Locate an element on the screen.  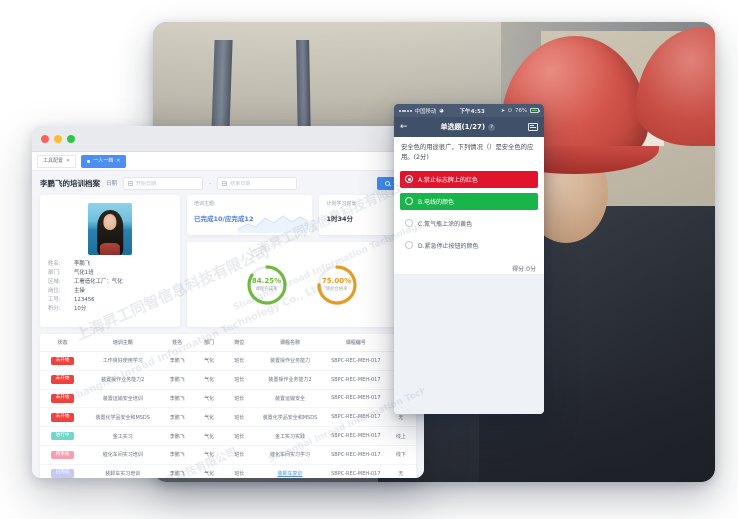
donut-exam-caption: 测验合格率 is located at coordinates (336, 289).